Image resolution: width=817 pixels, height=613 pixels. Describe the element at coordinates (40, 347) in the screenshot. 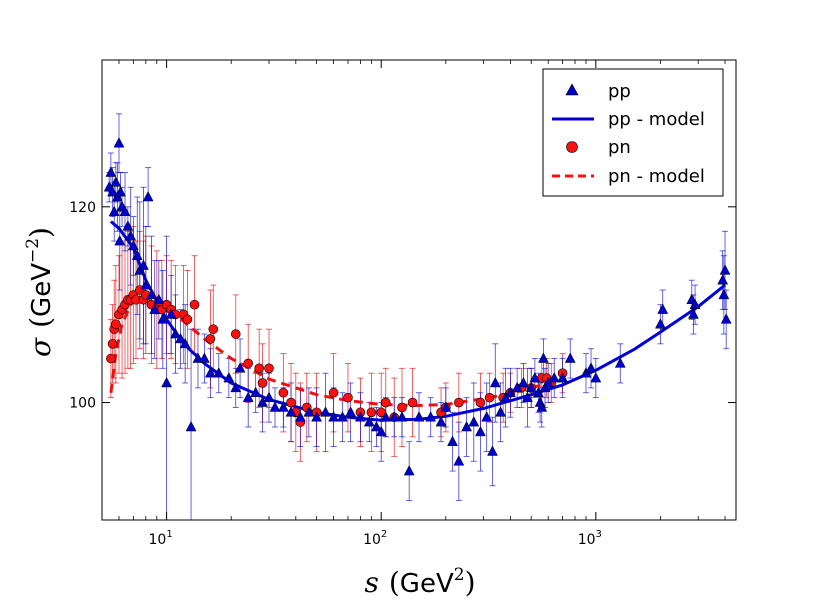

I see `y-axis-var: σ` at that location.